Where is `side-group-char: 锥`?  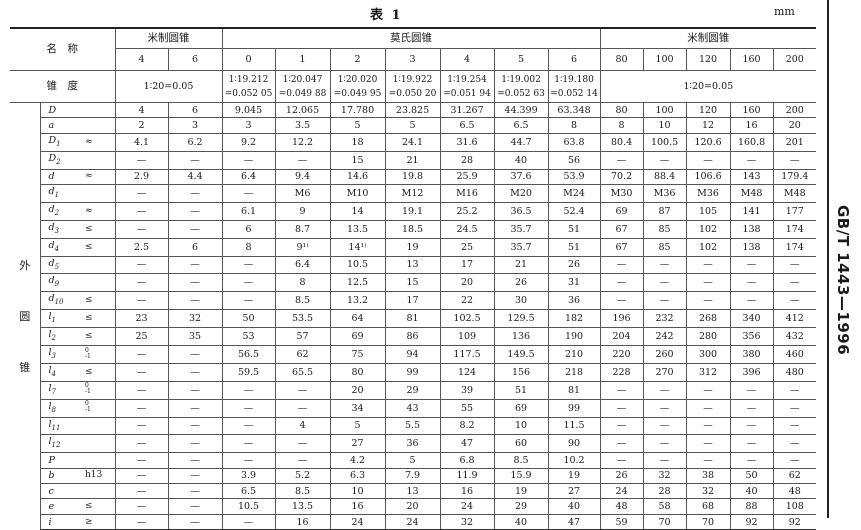
side-group-char: 锥 is located at coordinates (25, 367).